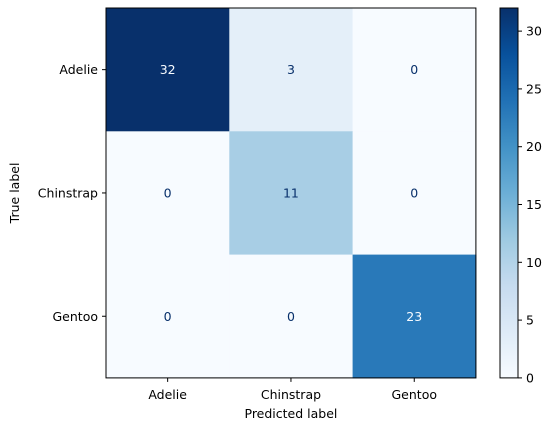 This screenshot has height=437, width=556. Describe the element at coordinates (530, 320) in the screenshot. I see `colorbar-tick-label: 5` at that location.